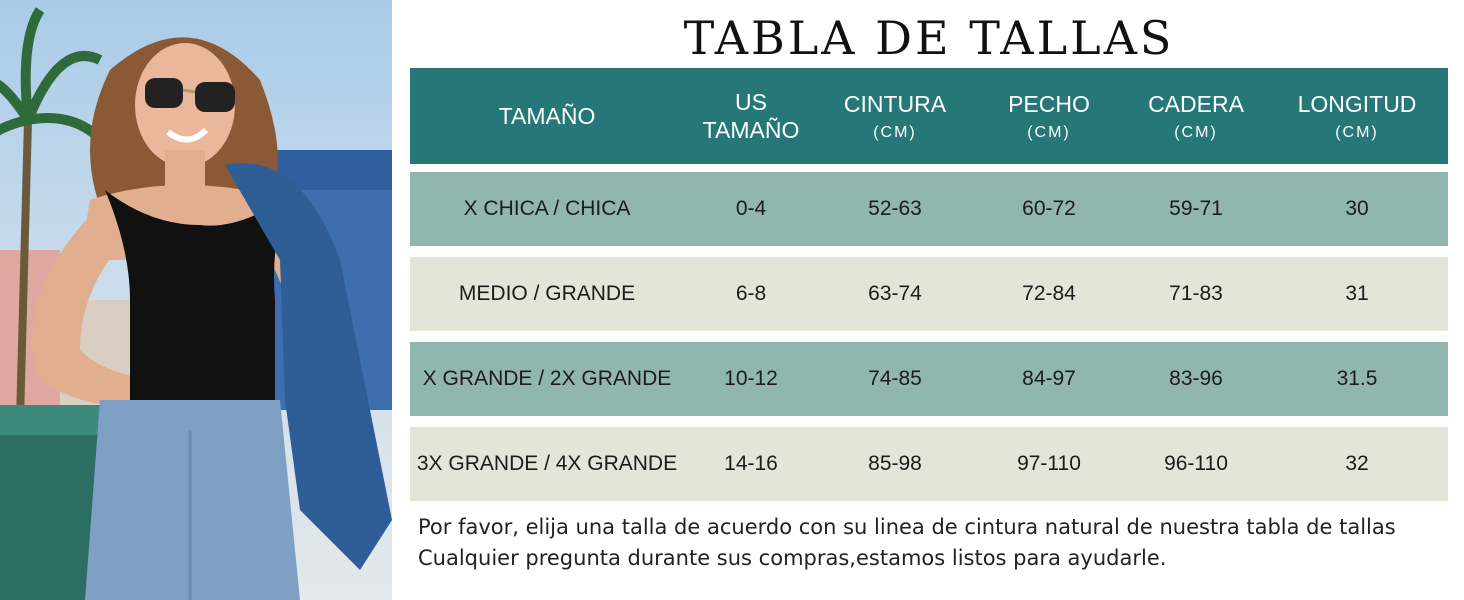 This screenshot has height=600, width=1464. What do you see at coordinates (895, 293) in the screenshot?
I see `table-cell: 63-74` at bounding box center [895, 293].